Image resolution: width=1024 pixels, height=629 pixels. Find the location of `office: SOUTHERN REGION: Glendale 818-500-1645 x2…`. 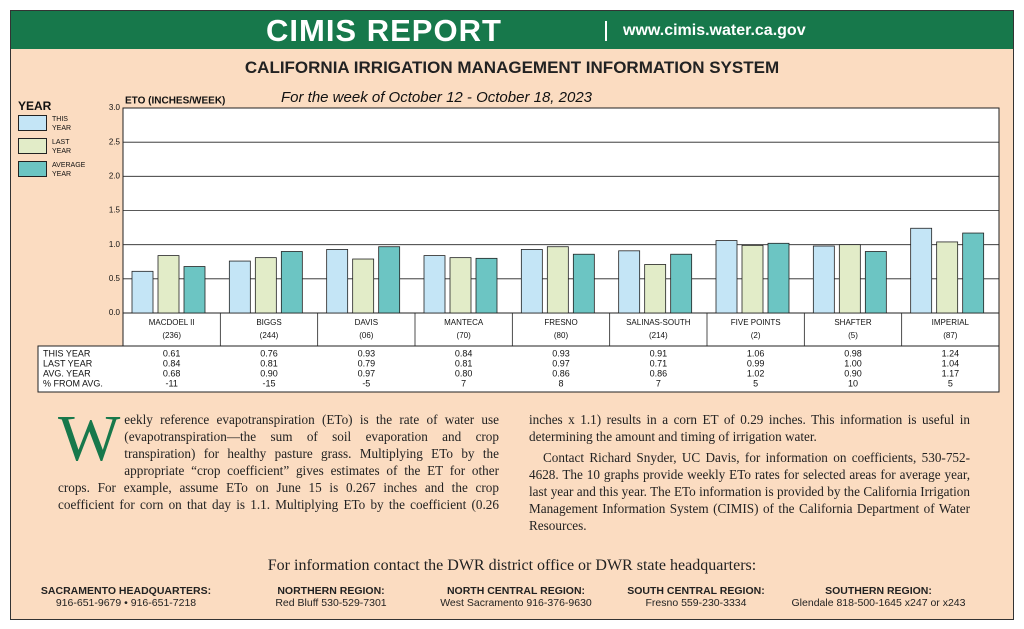

office: SOUTHERN REGION: Glendale 818-500-1645 x2… is located at coordinates (878, 597).